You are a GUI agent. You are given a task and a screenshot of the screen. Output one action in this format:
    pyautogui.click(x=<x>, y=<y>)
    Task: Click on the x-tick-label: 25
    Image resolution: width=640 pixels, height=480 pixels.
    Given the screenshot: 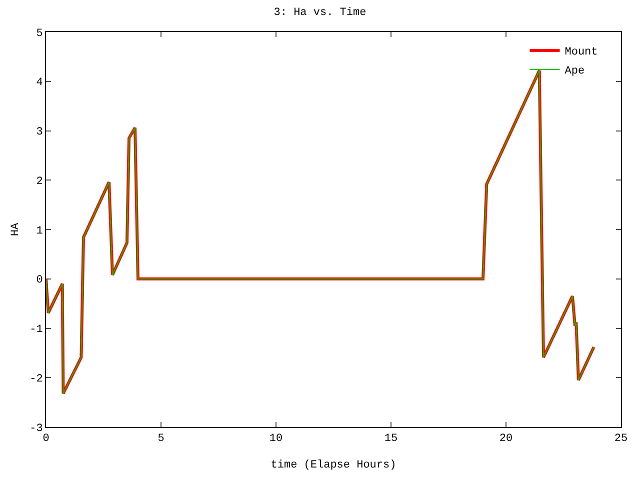 What is the action you would take?
    pyautogui.click(x=621, y=439)
    